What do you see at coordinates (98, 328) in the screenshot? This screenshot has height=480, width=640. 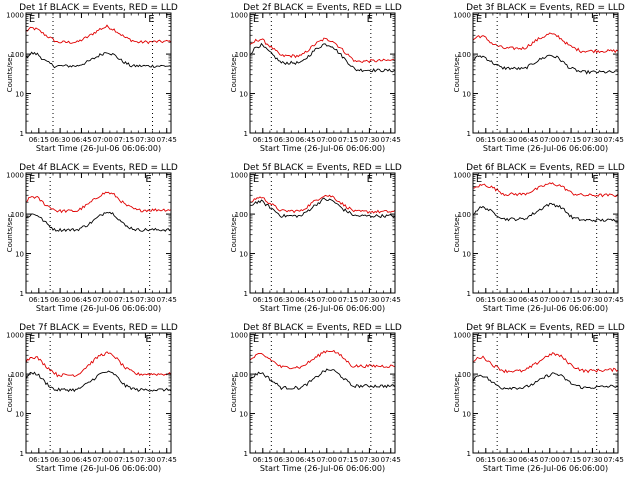 I see `chart-title: Det 7f BLACK = Events, RED = LLD` at bounding box center [98, 328].